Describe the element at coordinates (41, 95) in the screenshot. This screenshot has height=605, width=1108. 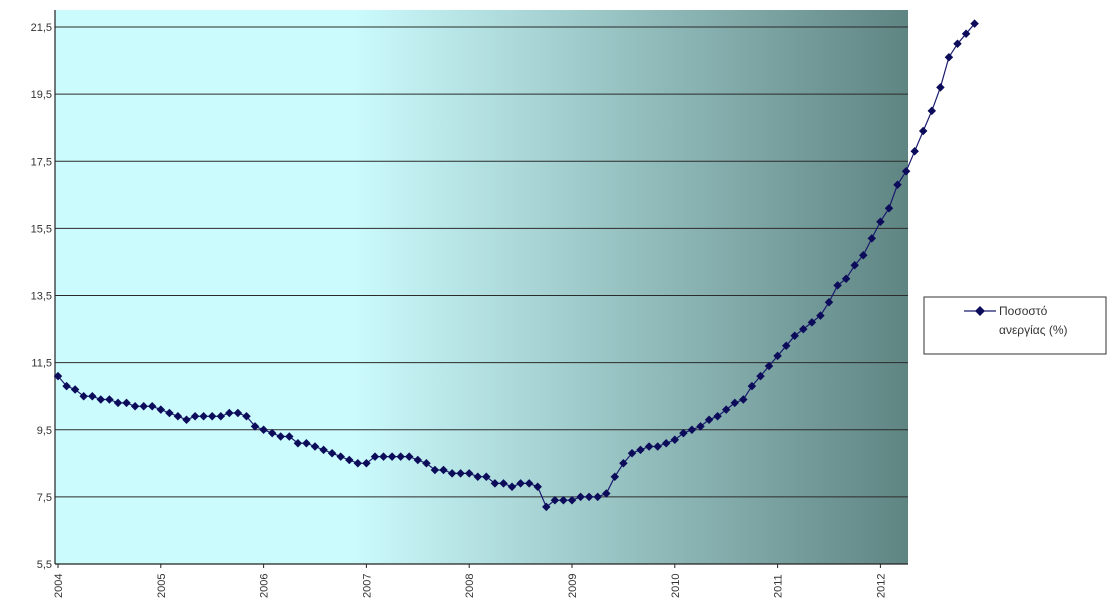
I see `y-tick-label: 19,5` at that location.